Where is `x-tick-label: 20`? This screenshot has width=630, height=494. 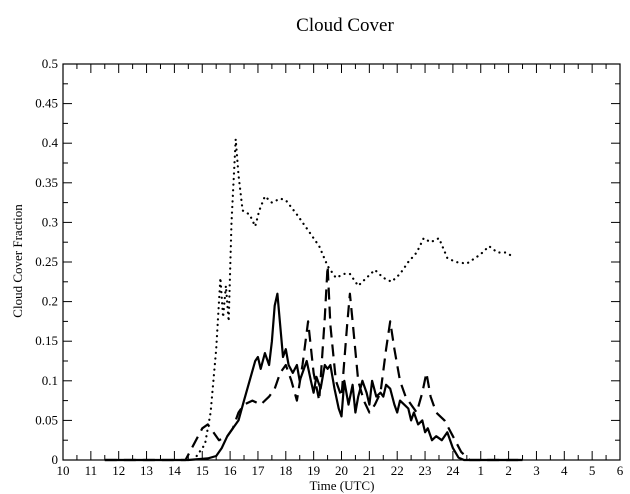 x-tick-label: 20 is located at coordinates (341, 470).